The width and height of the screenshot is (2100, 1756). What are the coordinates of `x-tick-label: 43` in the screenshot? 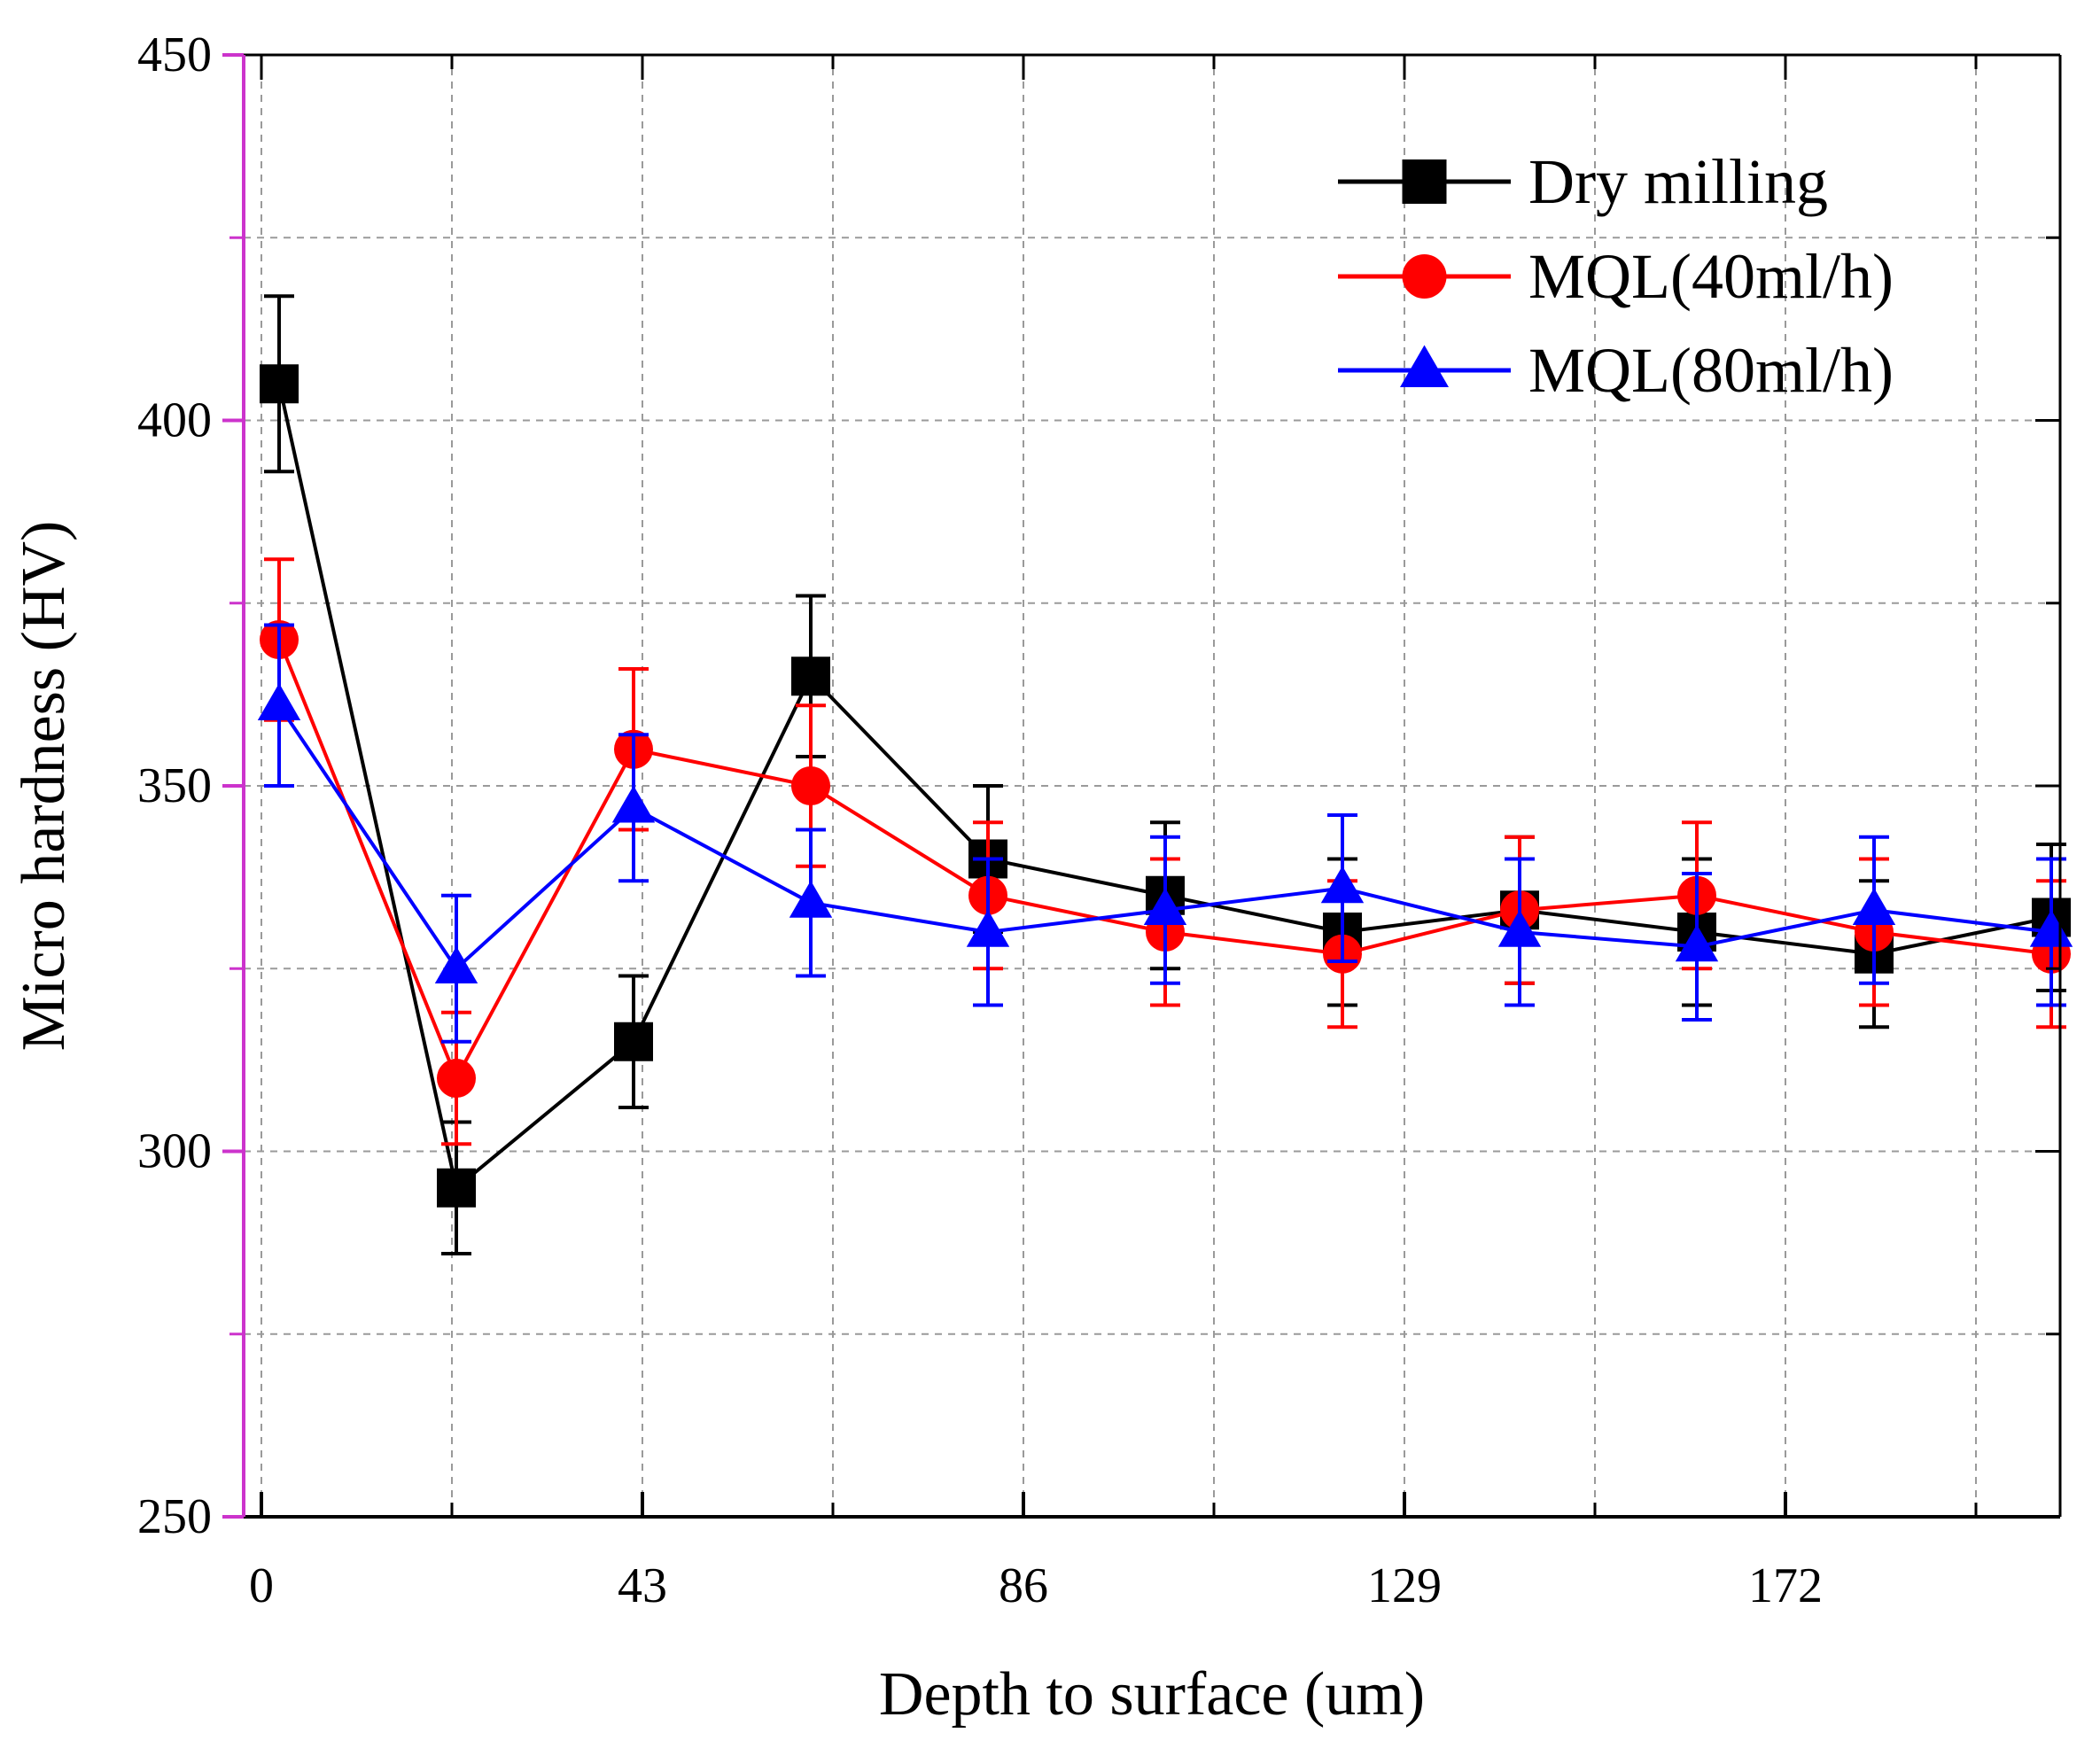 It's located at (642, 1585).